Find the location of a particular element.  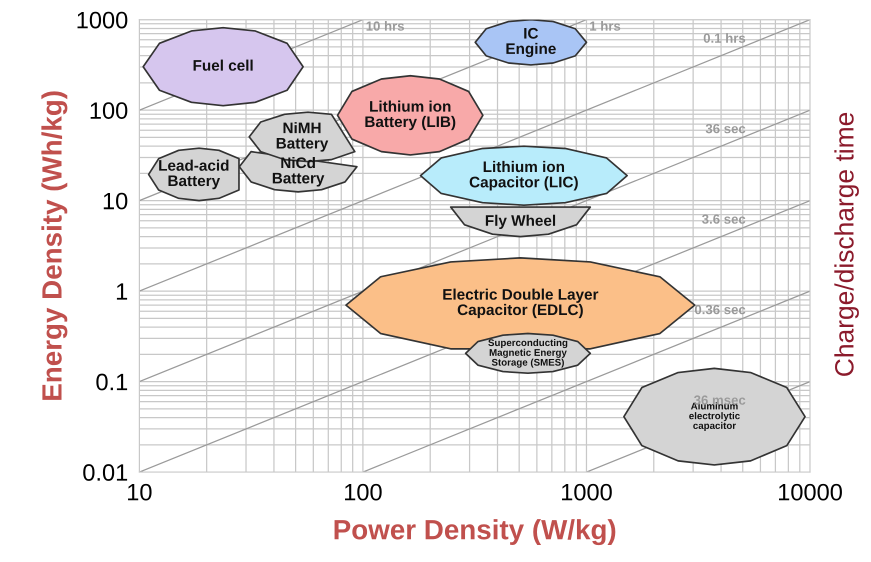

series-label: NiMH Battery is located at coordinates (302, 137).